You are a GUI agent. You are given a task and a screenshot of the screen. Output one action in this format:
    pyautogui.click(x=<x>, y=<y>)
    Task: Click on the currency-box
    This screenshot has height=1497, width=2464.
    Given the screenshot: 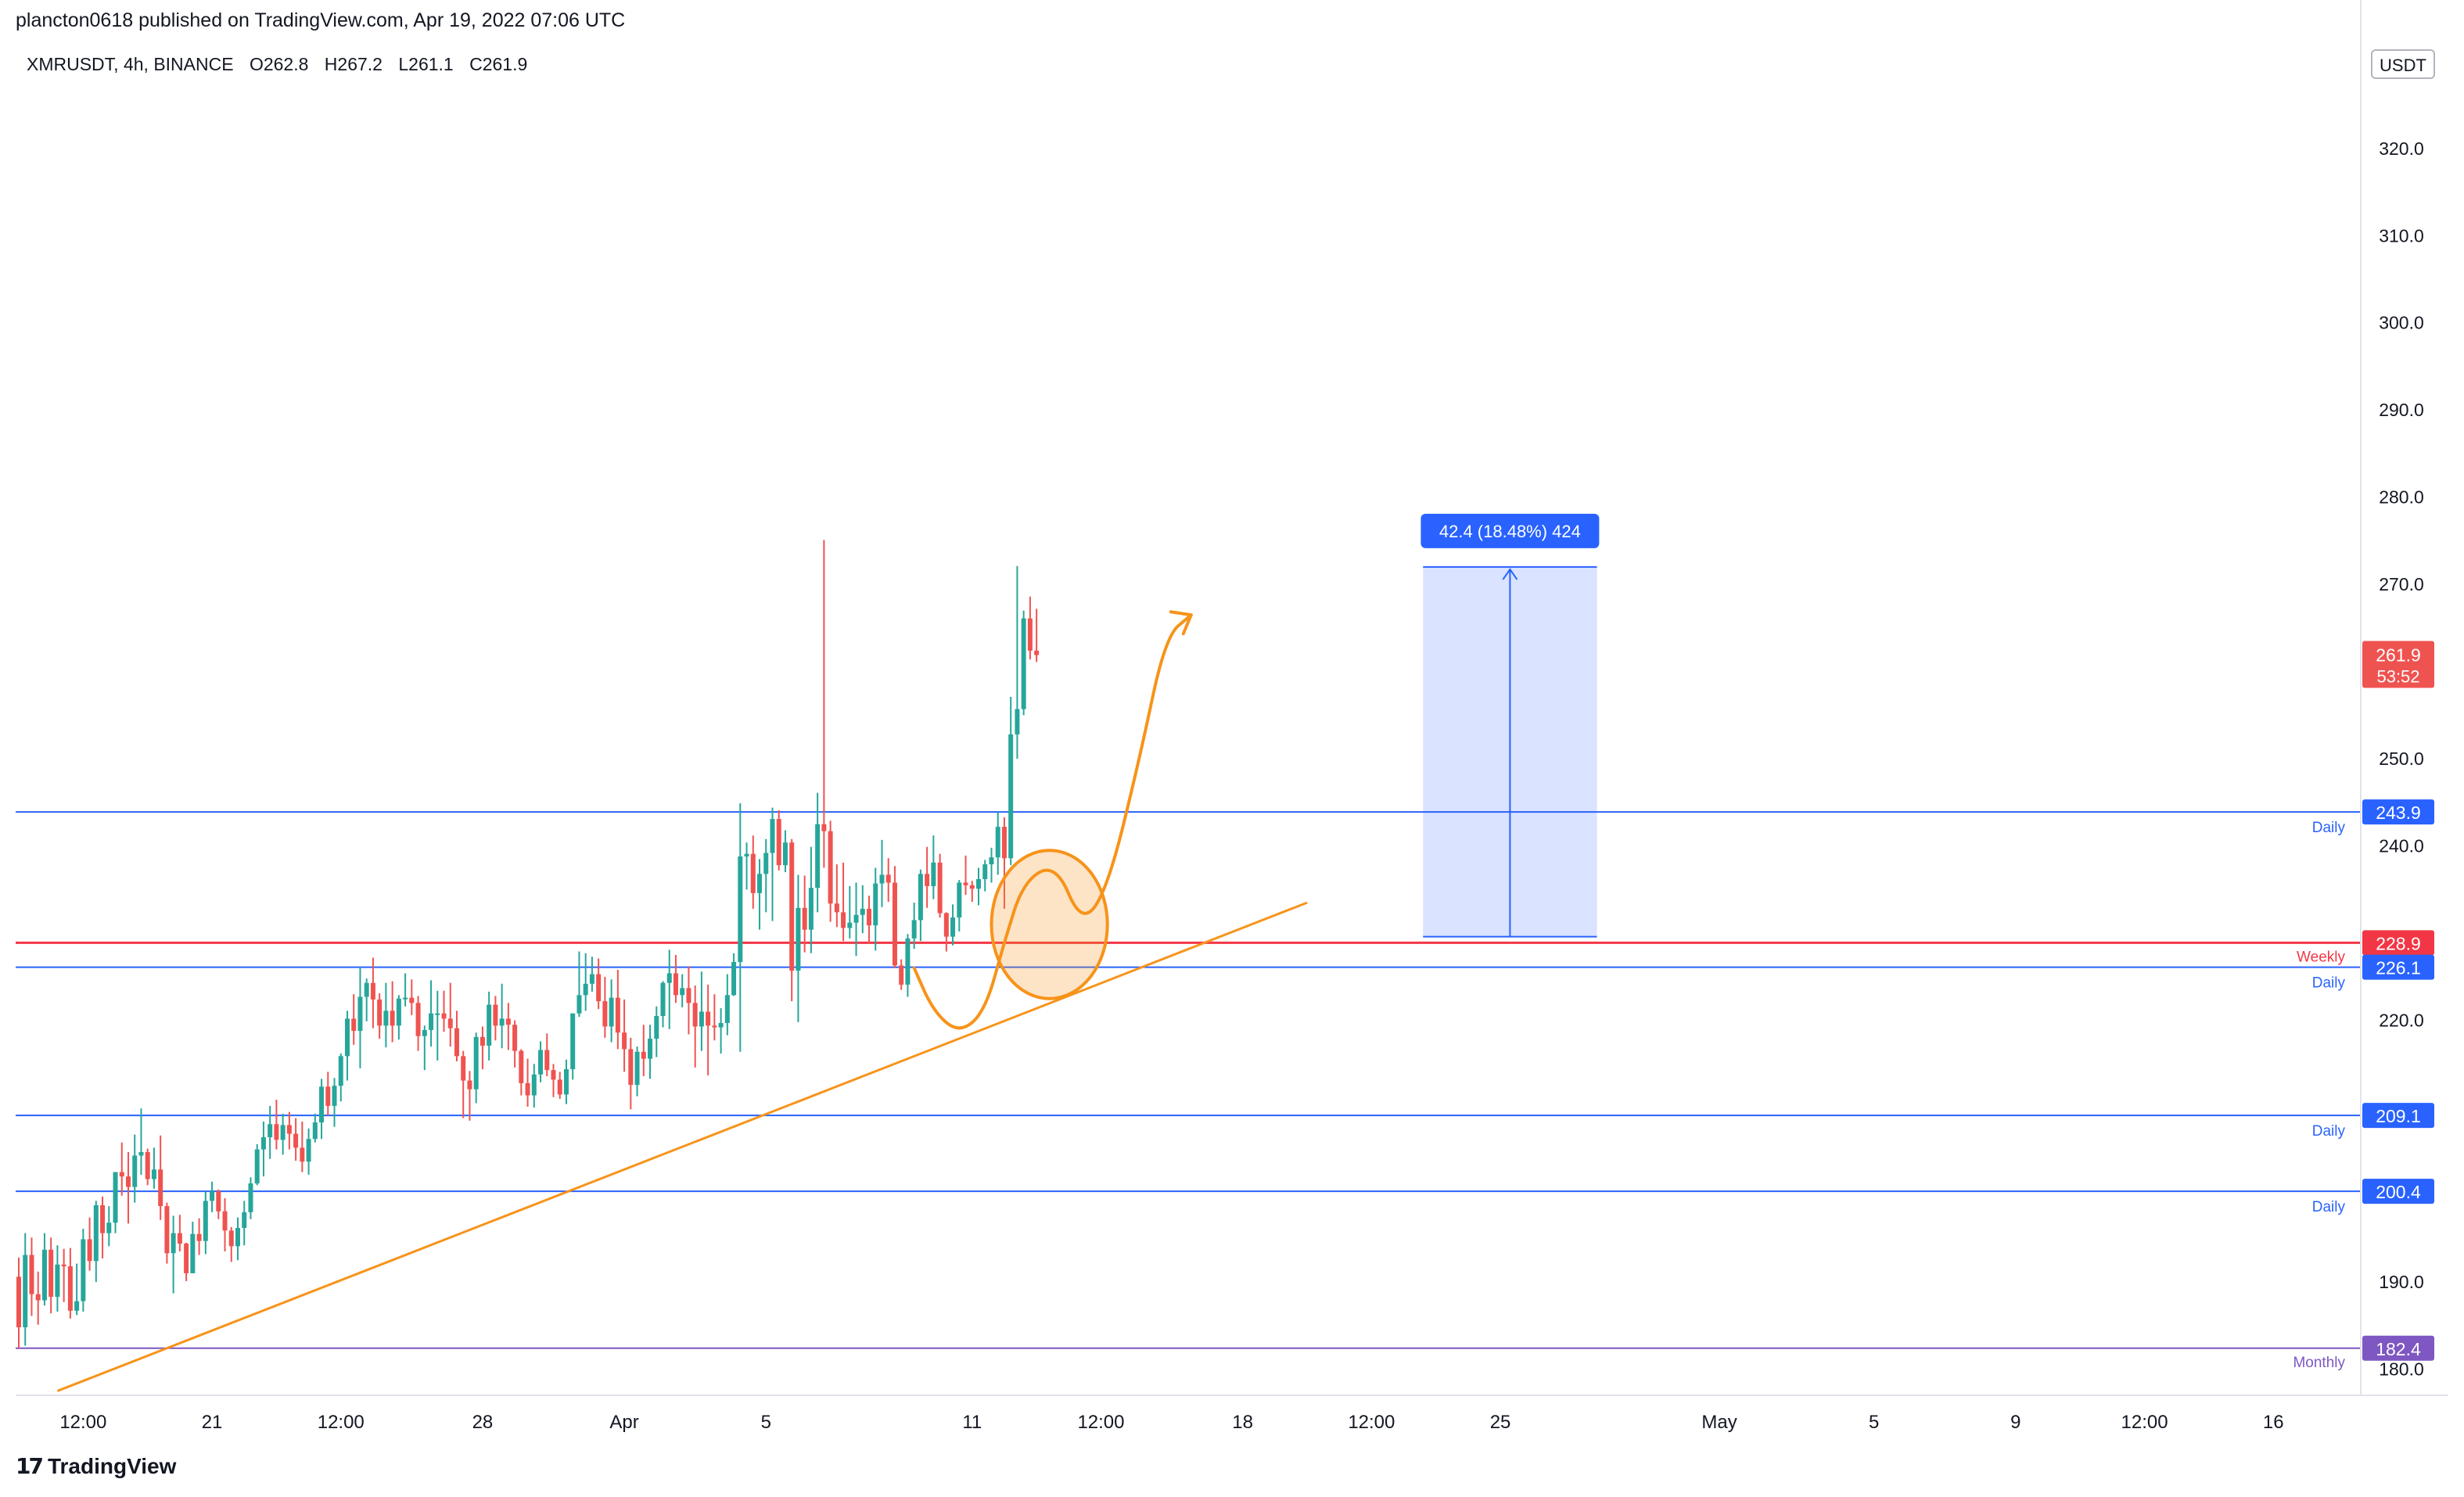 What is the action you would take?
    pyautogui.click(x=2403, y=64)
    